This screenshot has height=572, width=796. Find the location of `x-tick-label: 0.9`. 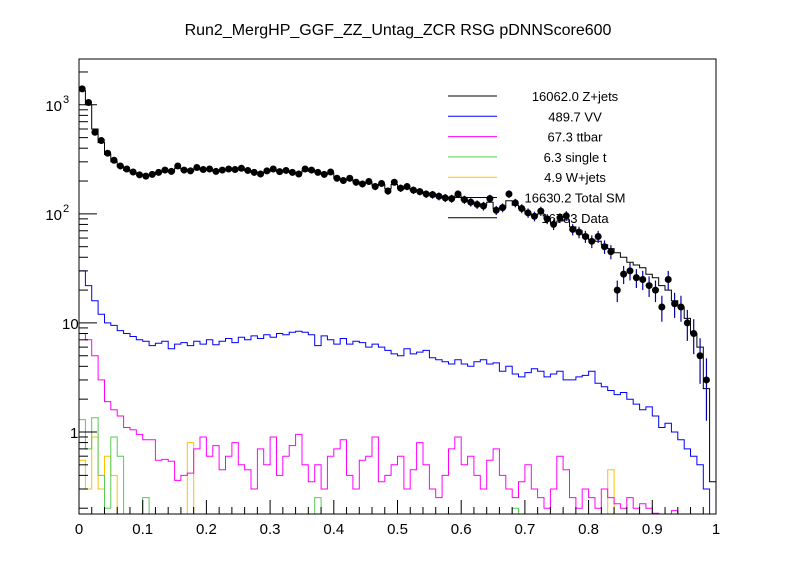

x-tick-label: 0.9 is located at coordinates (652, 529).